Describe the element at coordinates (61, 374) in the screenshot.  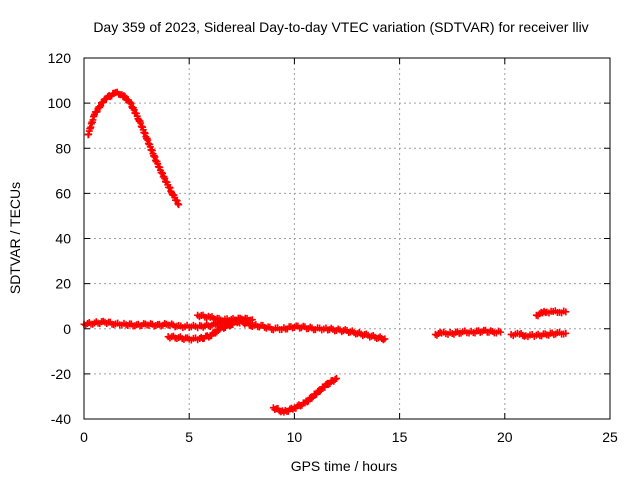
I see `y-tick-label: -20` at that location.